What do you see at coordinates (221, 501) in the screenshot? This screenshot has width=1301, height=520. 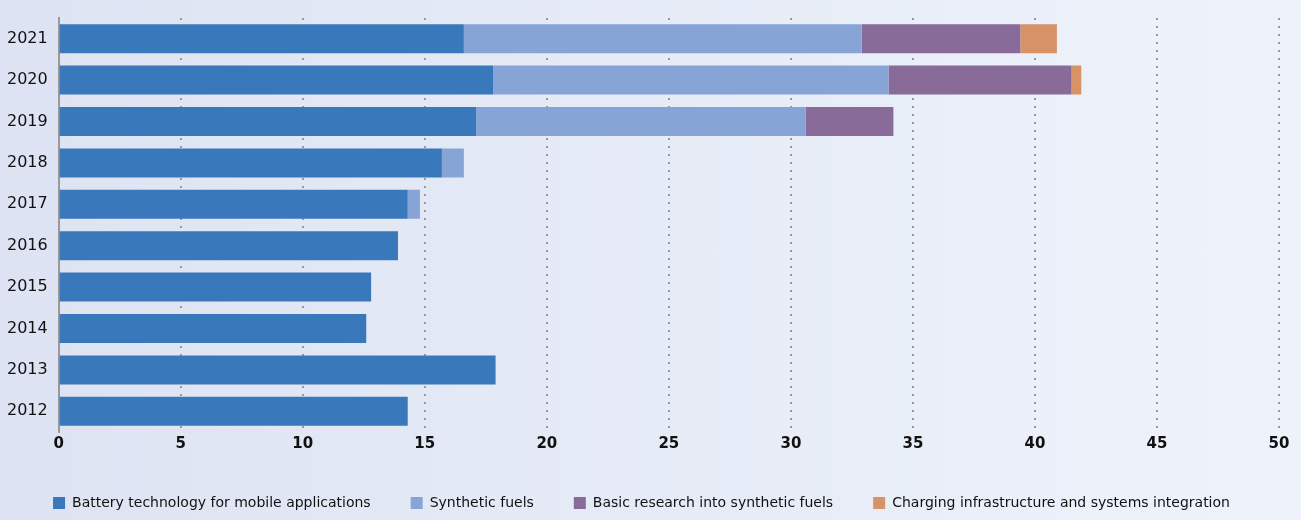 I see `legend-label: Battery technology for mobile applications` at bounding box center [221, 501].